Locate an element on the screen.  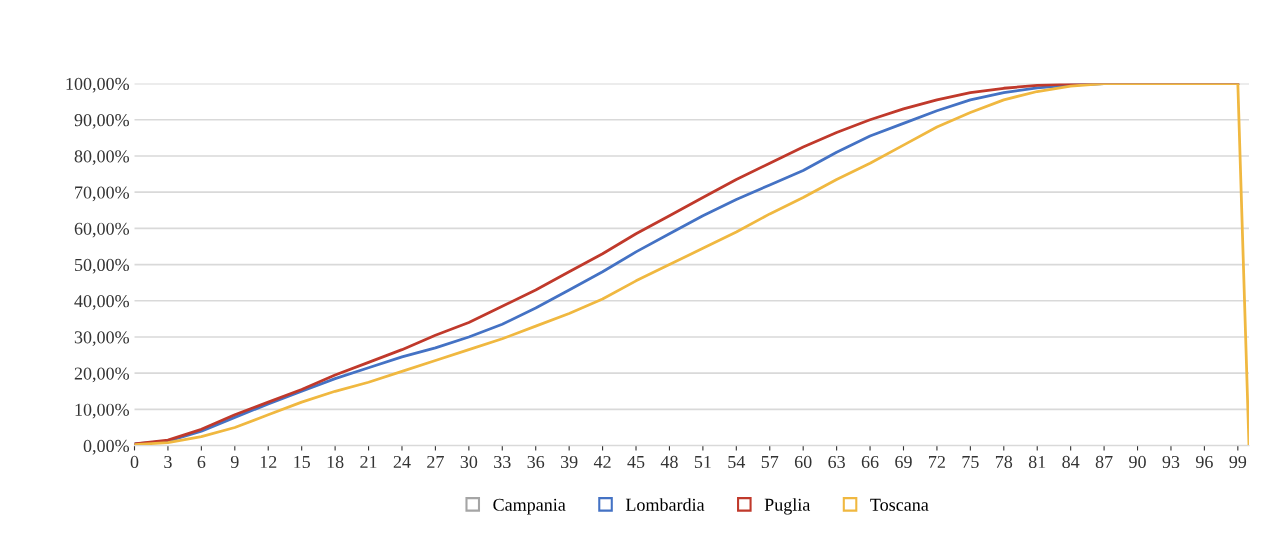
y-tick-label: 30,00% is located at coordinates (102, 339).